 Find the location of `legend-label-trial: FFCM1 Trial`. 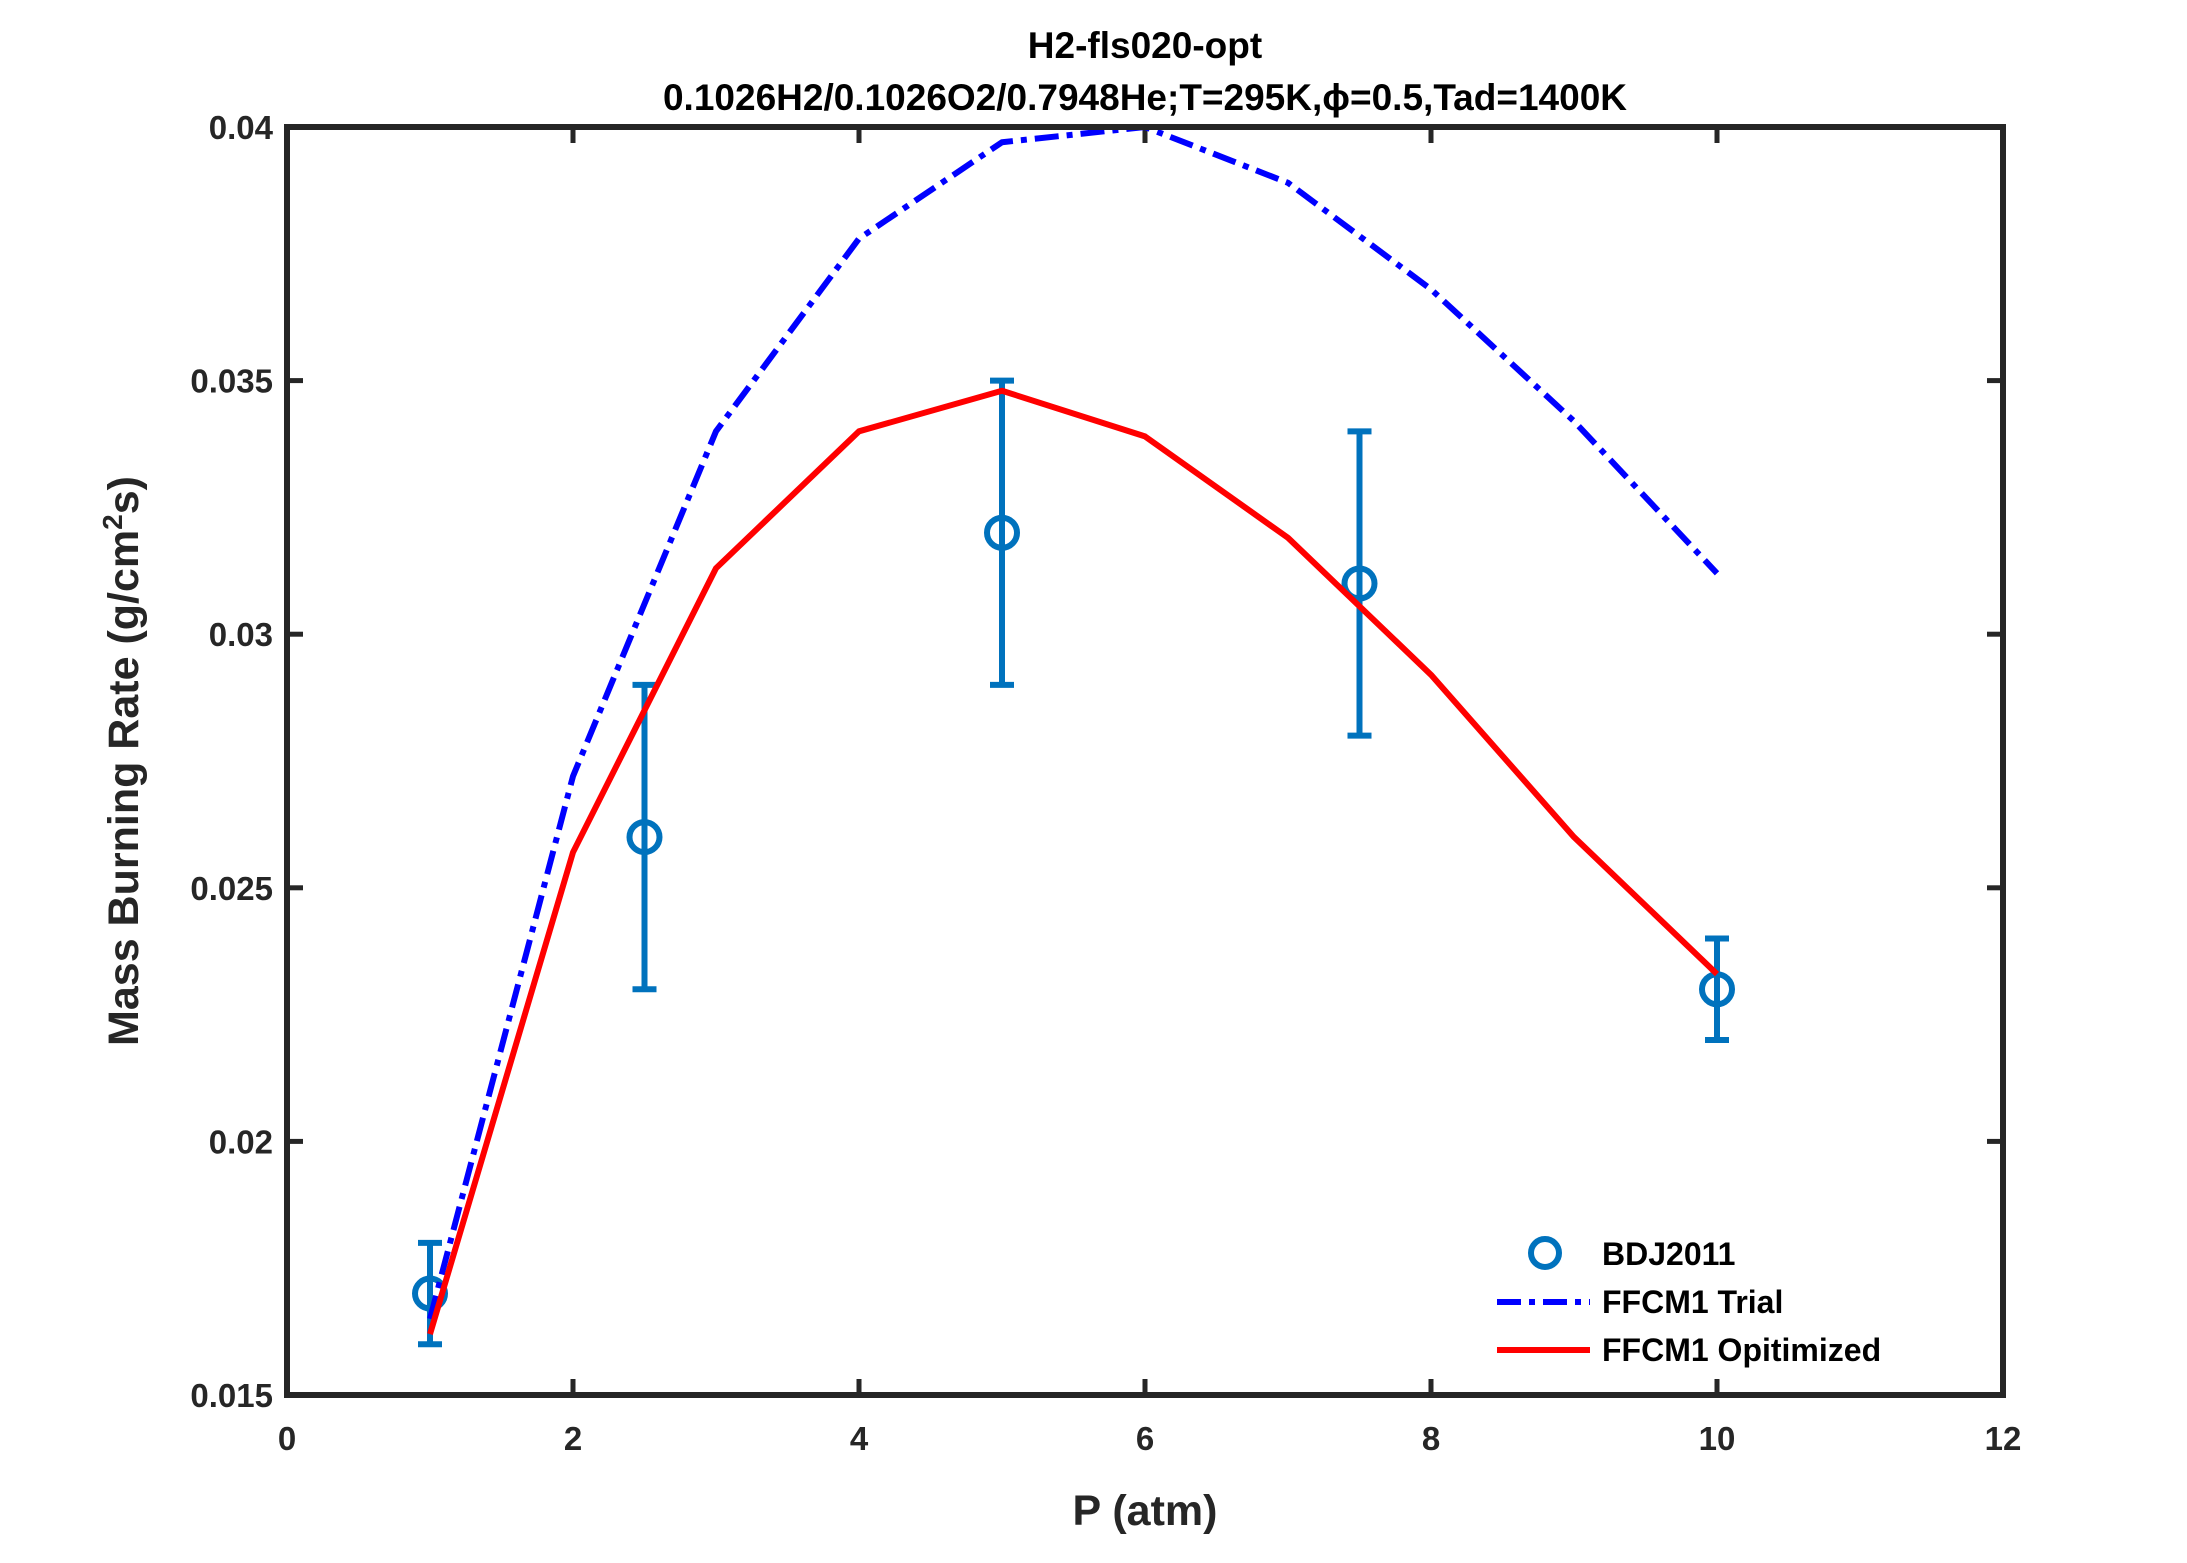

legend-label-trial: FFCM1 Trial is located at coordinates (1692, 1302).